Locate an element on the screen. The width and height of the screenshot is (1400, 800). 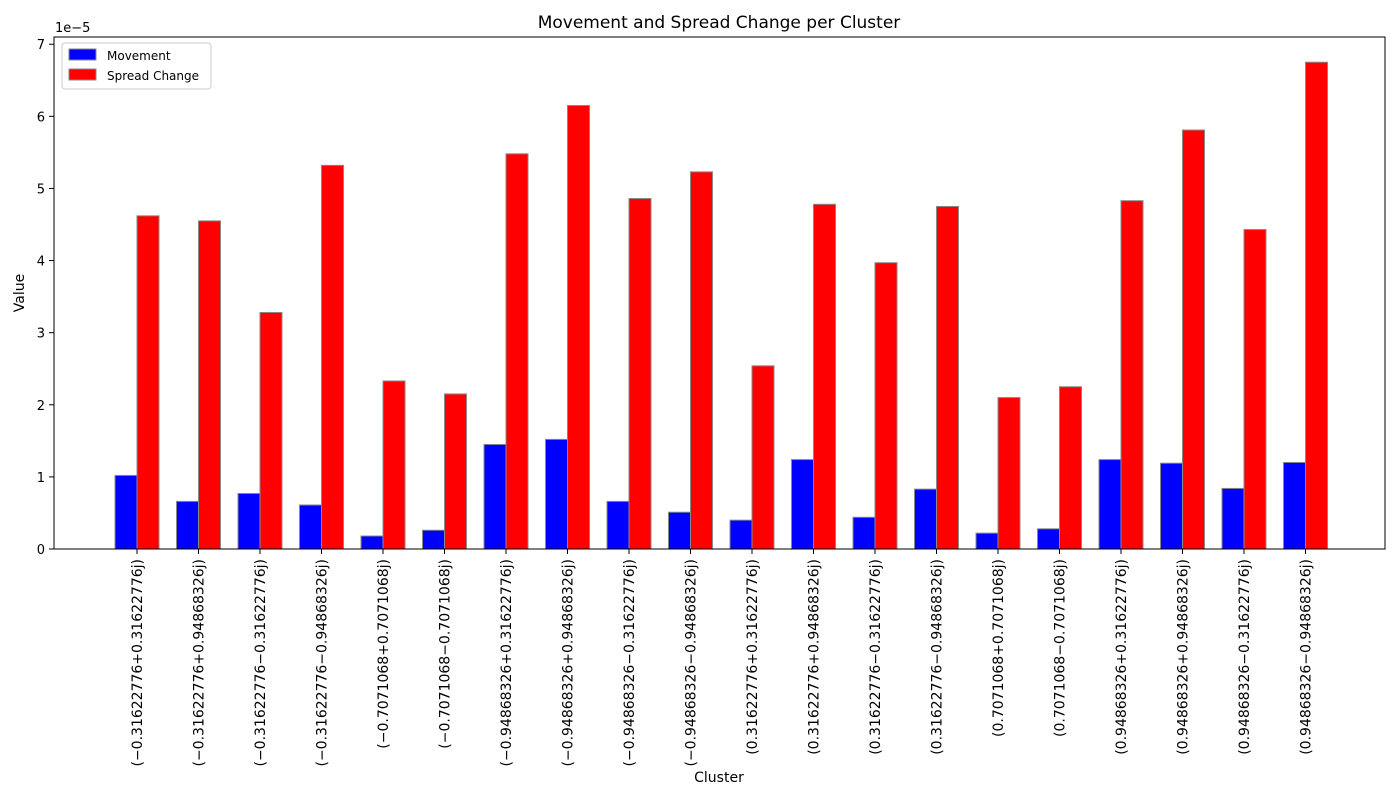
y-tick-label: 3 is located at coordinates (41, 334).